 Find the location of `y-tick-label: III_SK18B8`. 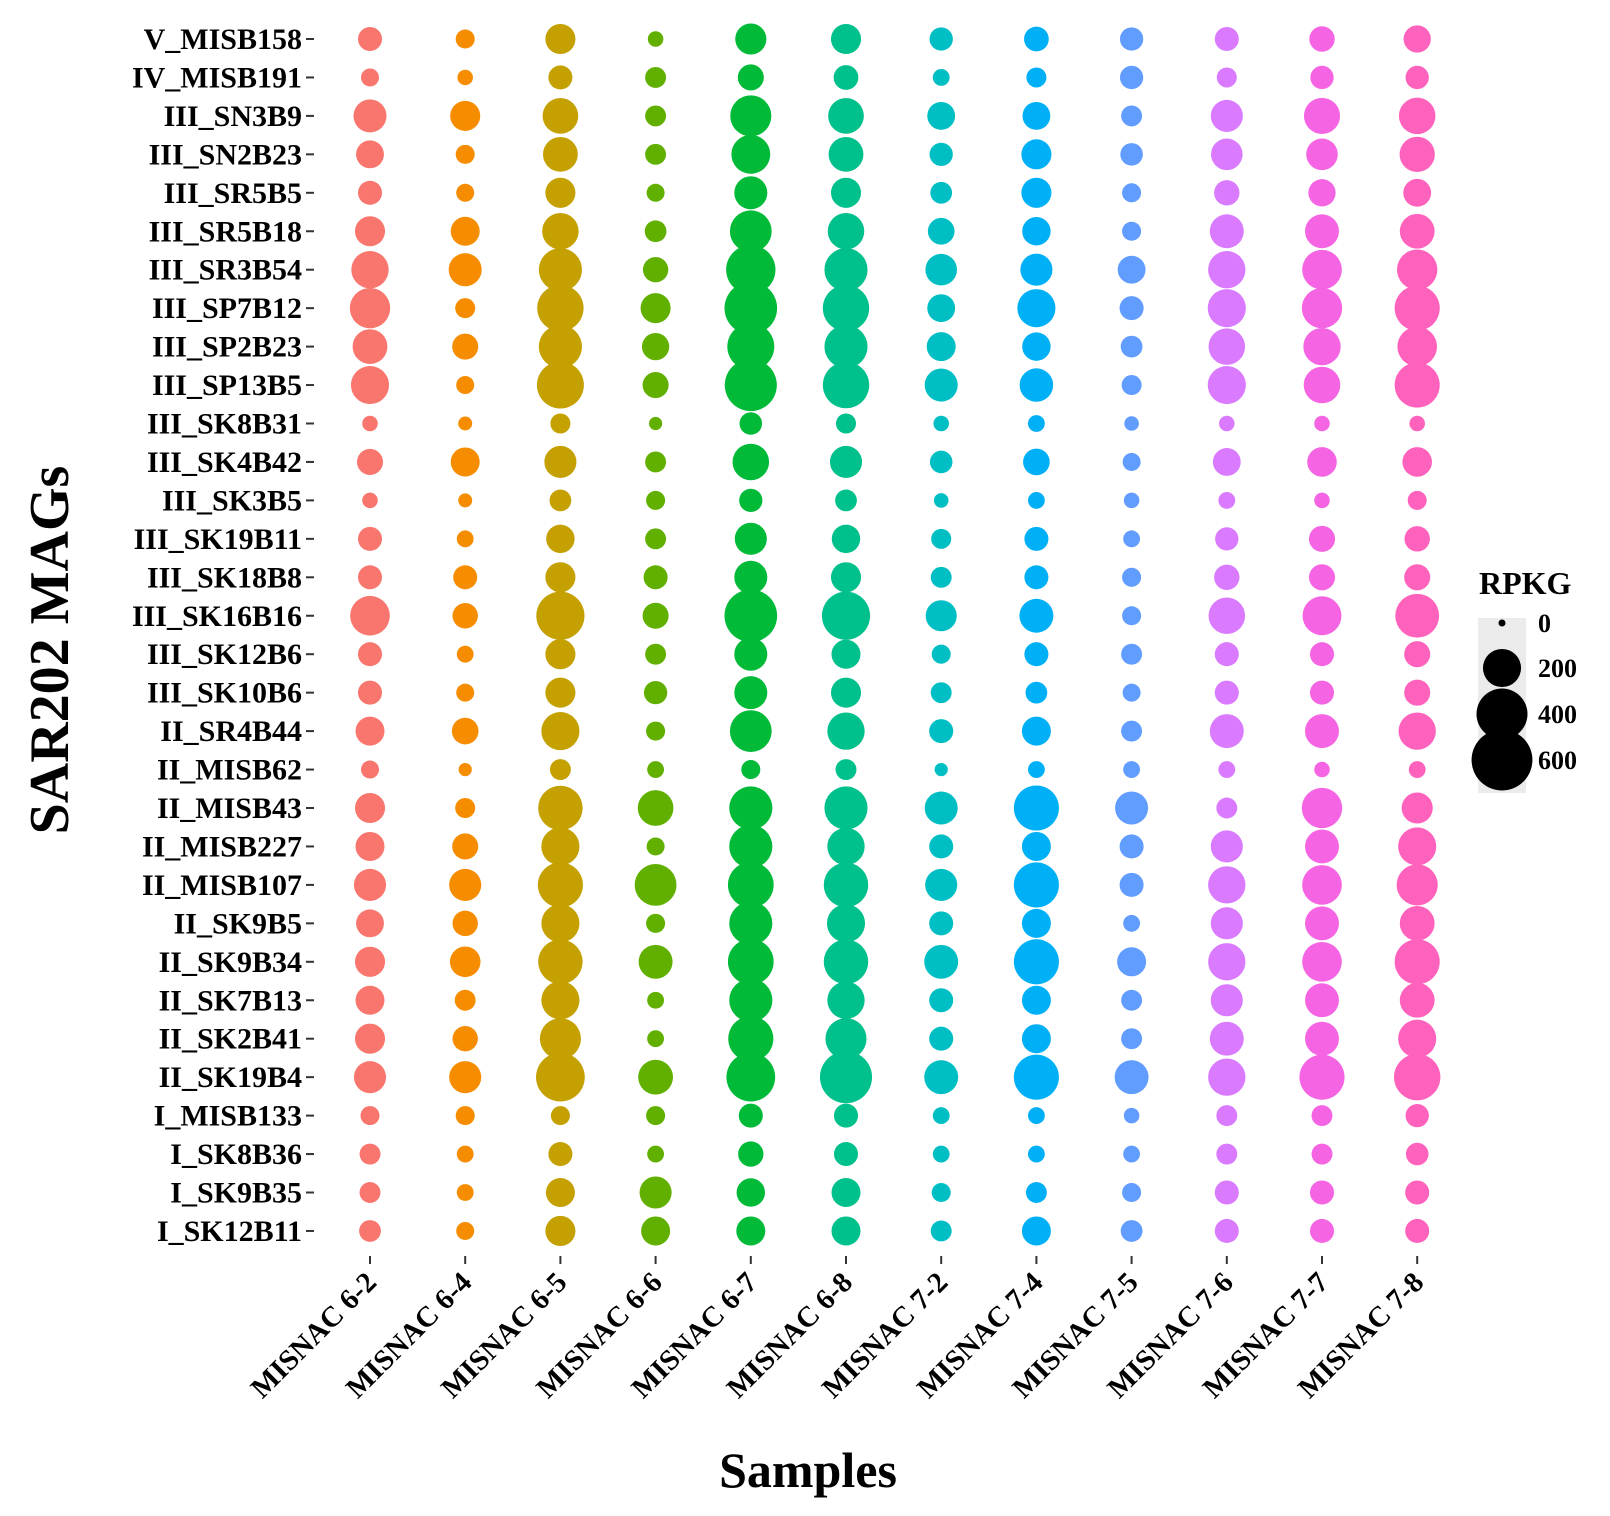

y-tick-label: III_SK18B8 is located at coordinates (224, 577).